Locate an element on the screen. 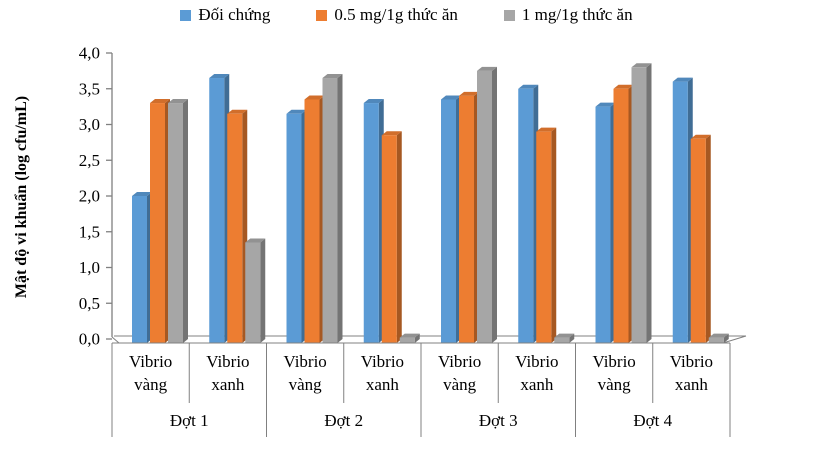 The height and width of the screenshot is (451, 813). legend-item: 0.5 mg/1g thức ăn is located at coordinates (387, 15).